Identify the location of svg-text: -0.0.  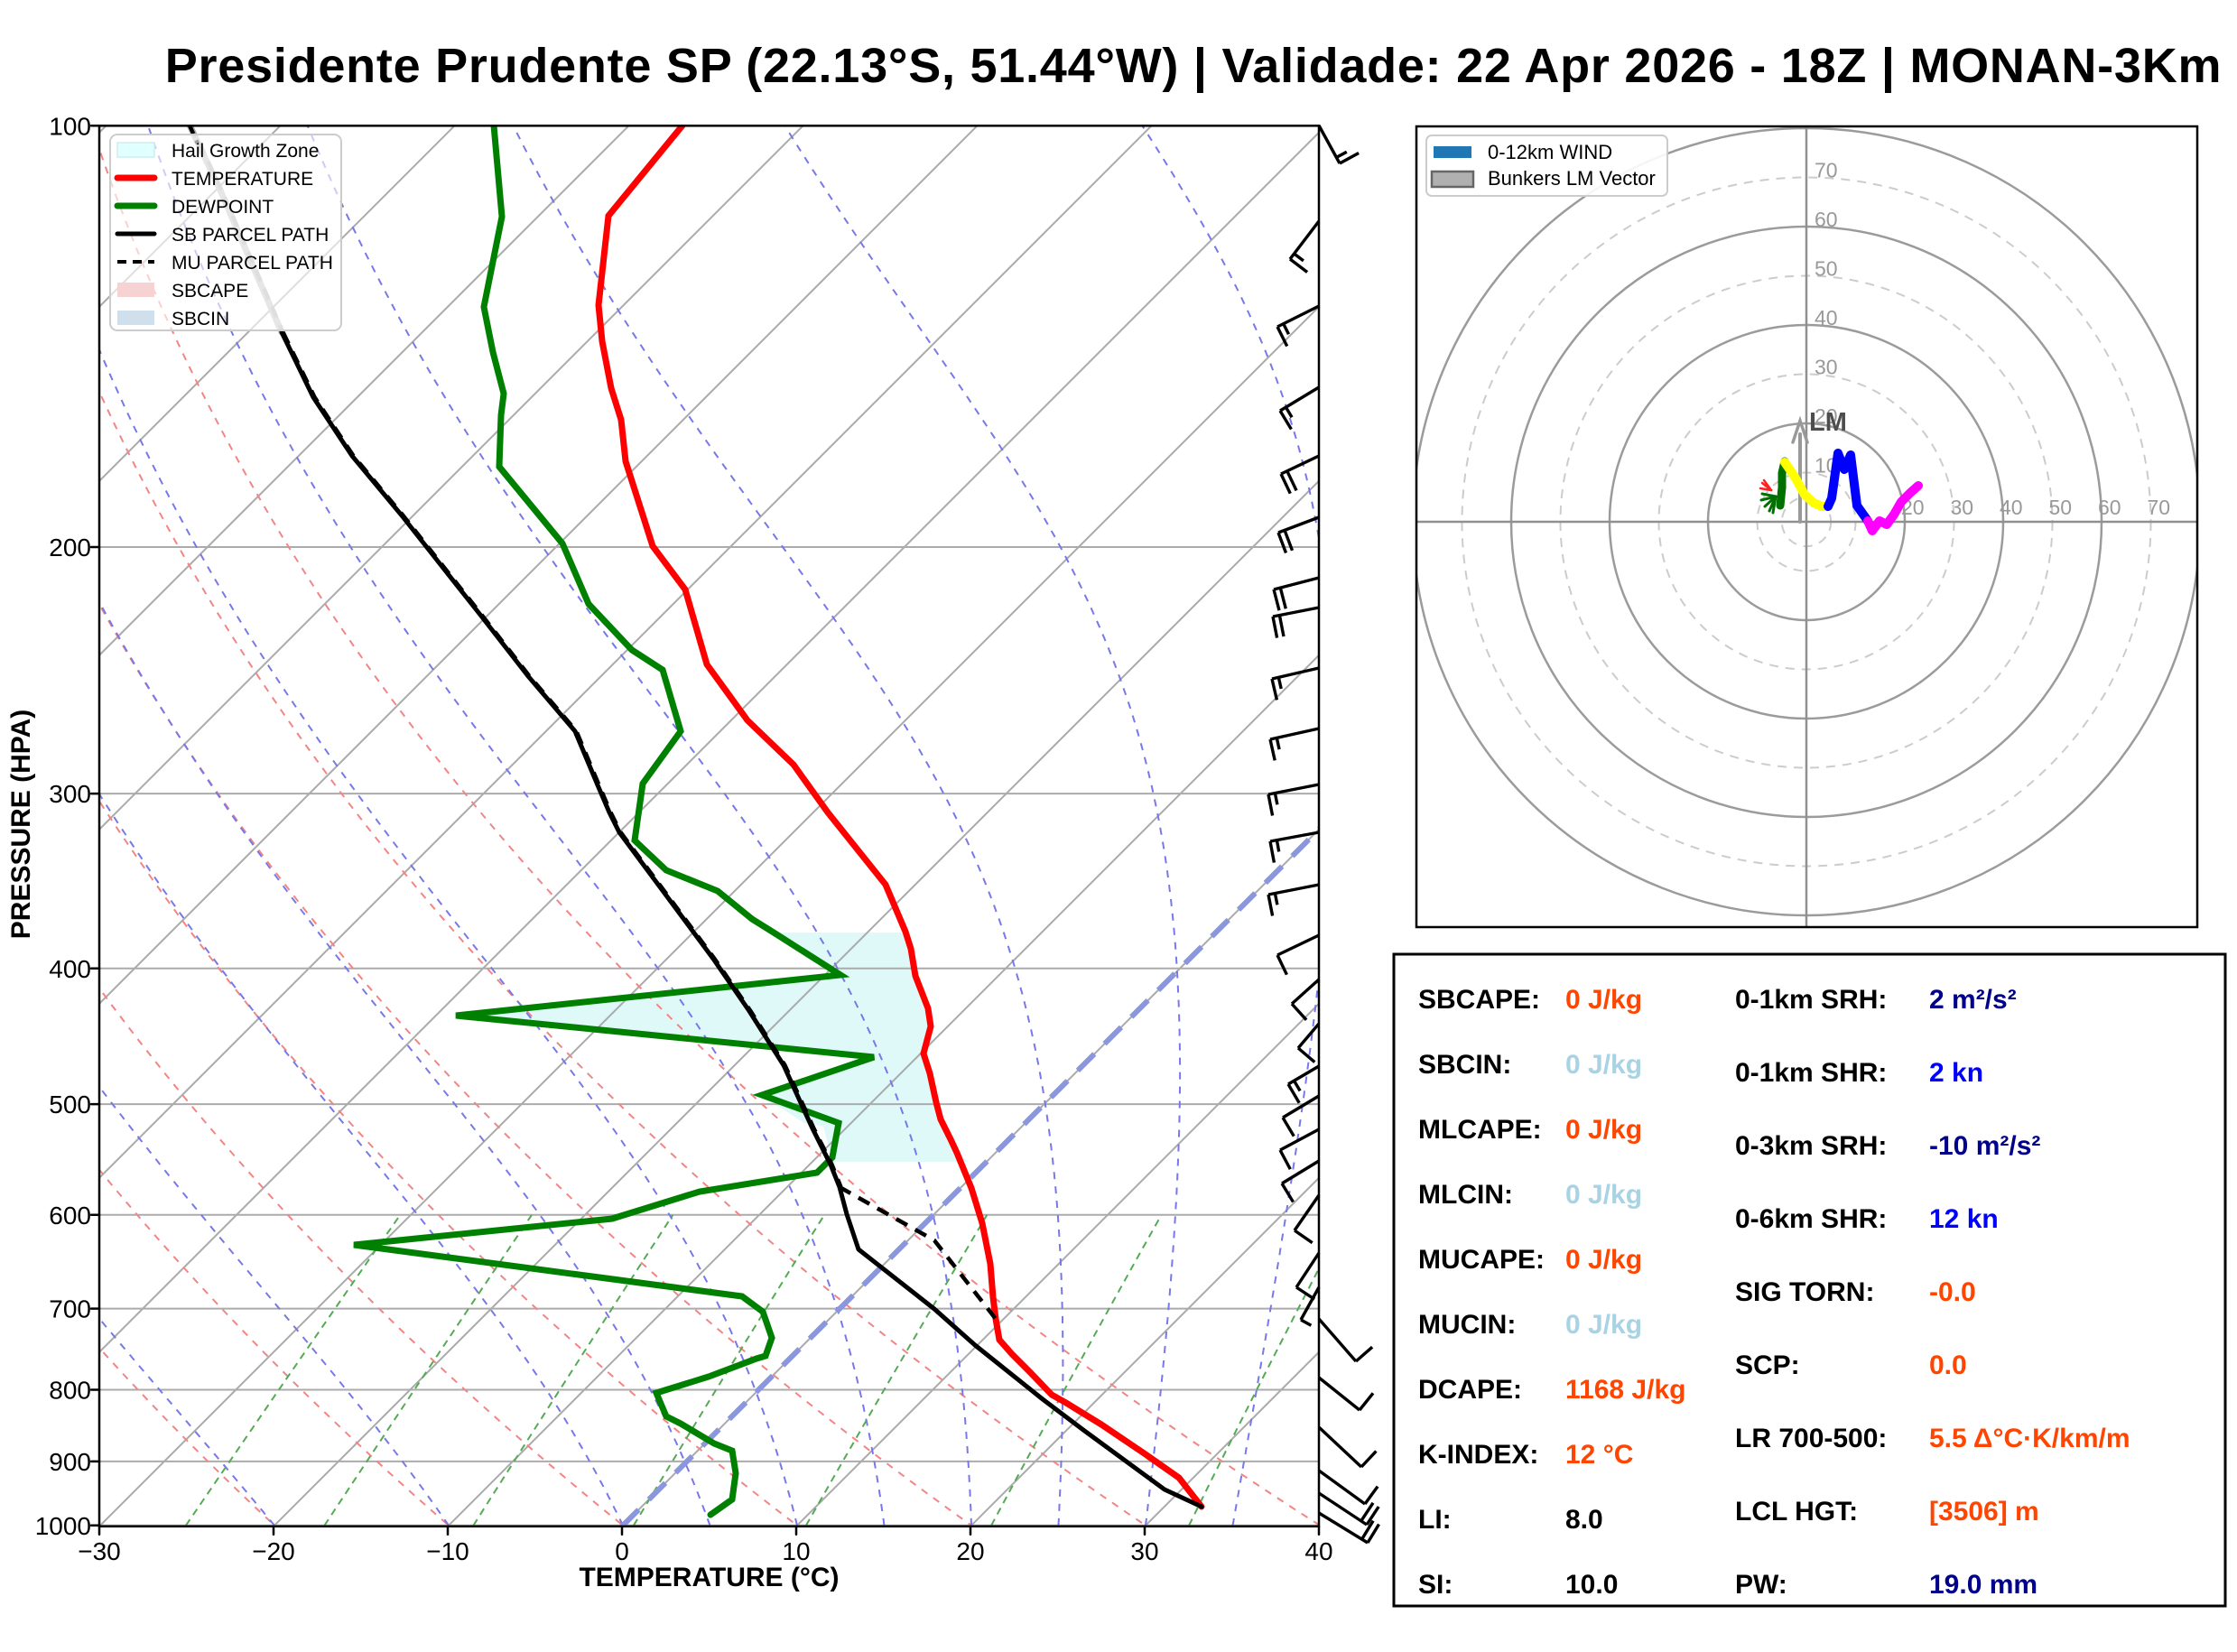
(1953, 1292).